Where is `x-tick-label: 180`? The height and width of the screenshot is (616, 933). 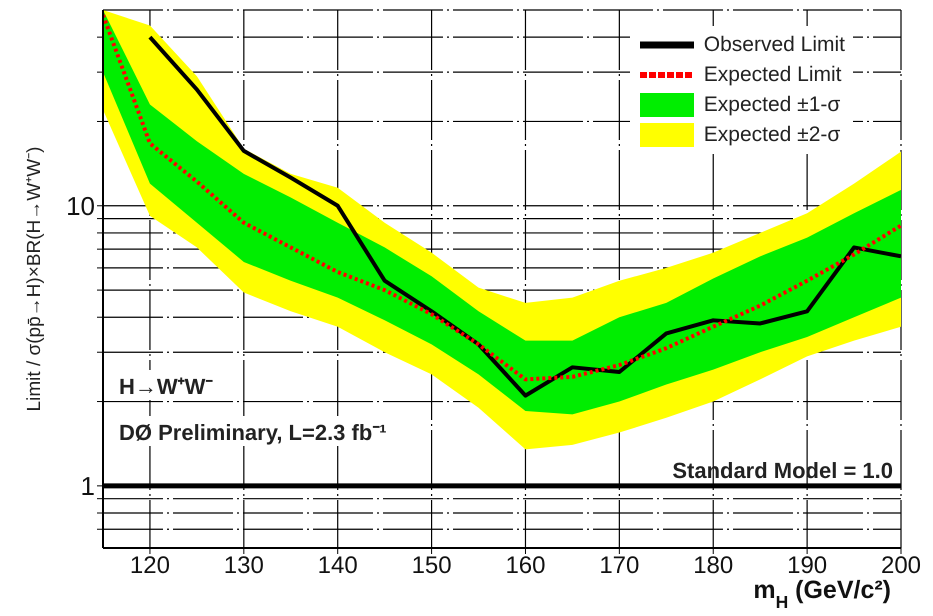
x-tick-label: 180 is located at coordinates (713, 566).